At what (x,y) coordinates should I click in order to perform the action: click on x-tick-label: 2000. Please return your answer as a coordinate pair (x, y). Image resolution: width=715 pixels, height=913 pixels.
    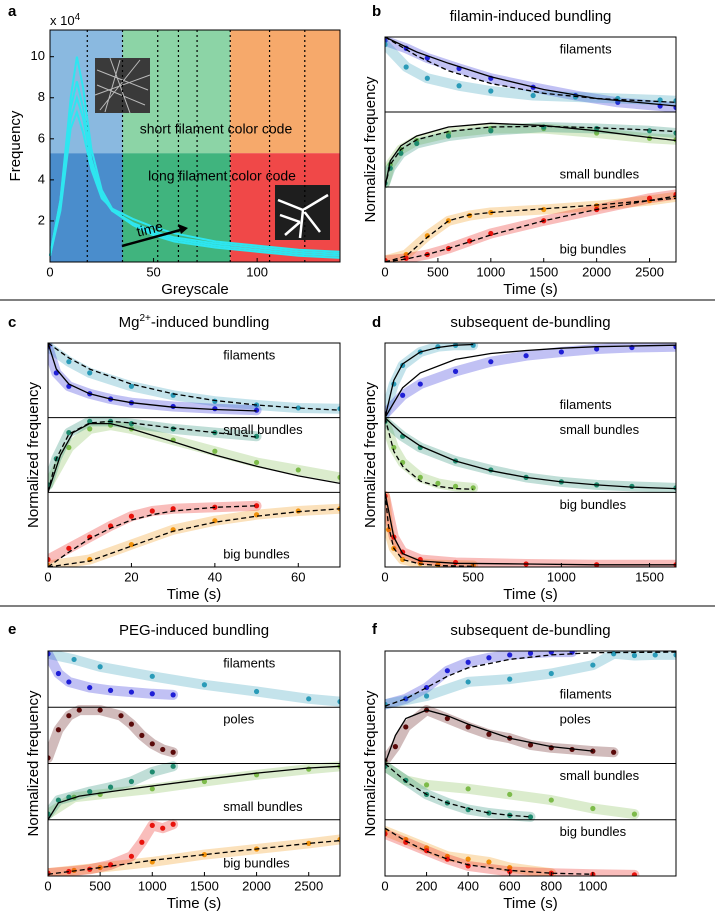
    Looking at the image, I should click on (256, 885).